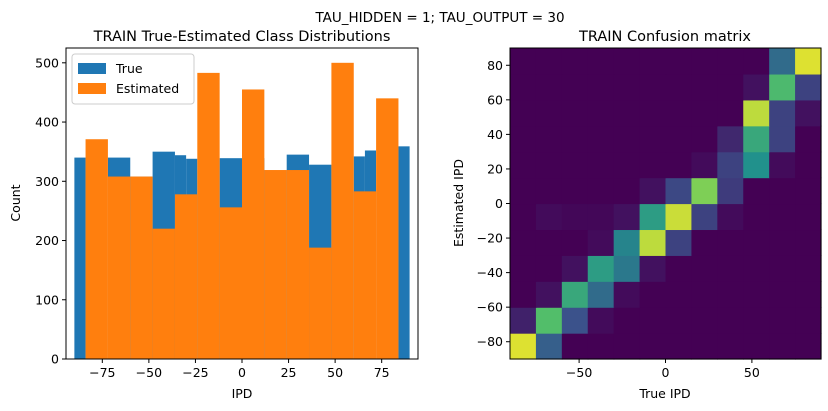 Image resolution: width=828 pixels, height=411 pixels. What do you see at coordinates (133, 79) in the screenshot?
I see `histogram-legend: True Estimated` at bounding box center [133, 79].